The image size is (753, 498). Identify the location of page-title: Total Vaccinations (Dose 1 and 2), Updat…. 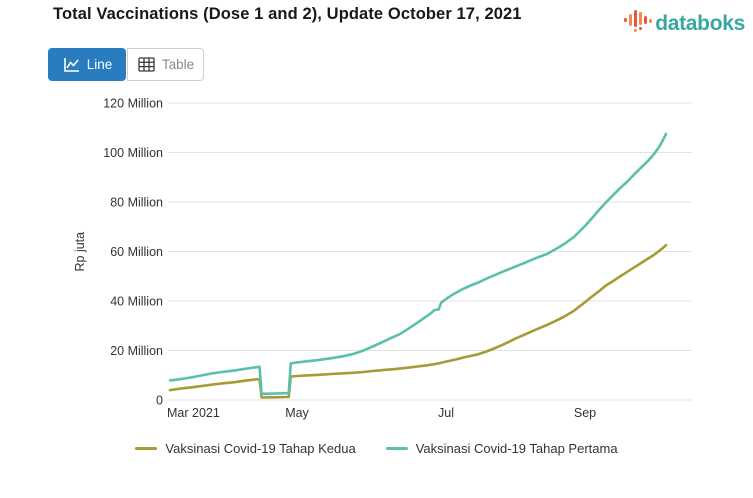
(287, 14).